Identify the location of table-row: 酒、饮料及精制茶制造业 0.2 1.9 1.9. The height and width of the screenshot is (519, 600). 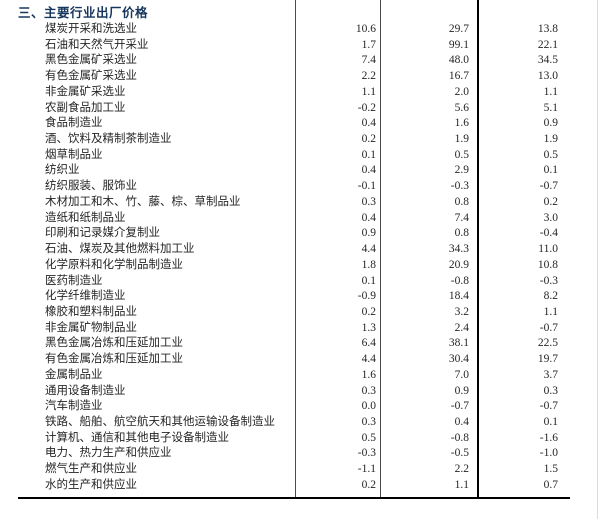
(300, 140).